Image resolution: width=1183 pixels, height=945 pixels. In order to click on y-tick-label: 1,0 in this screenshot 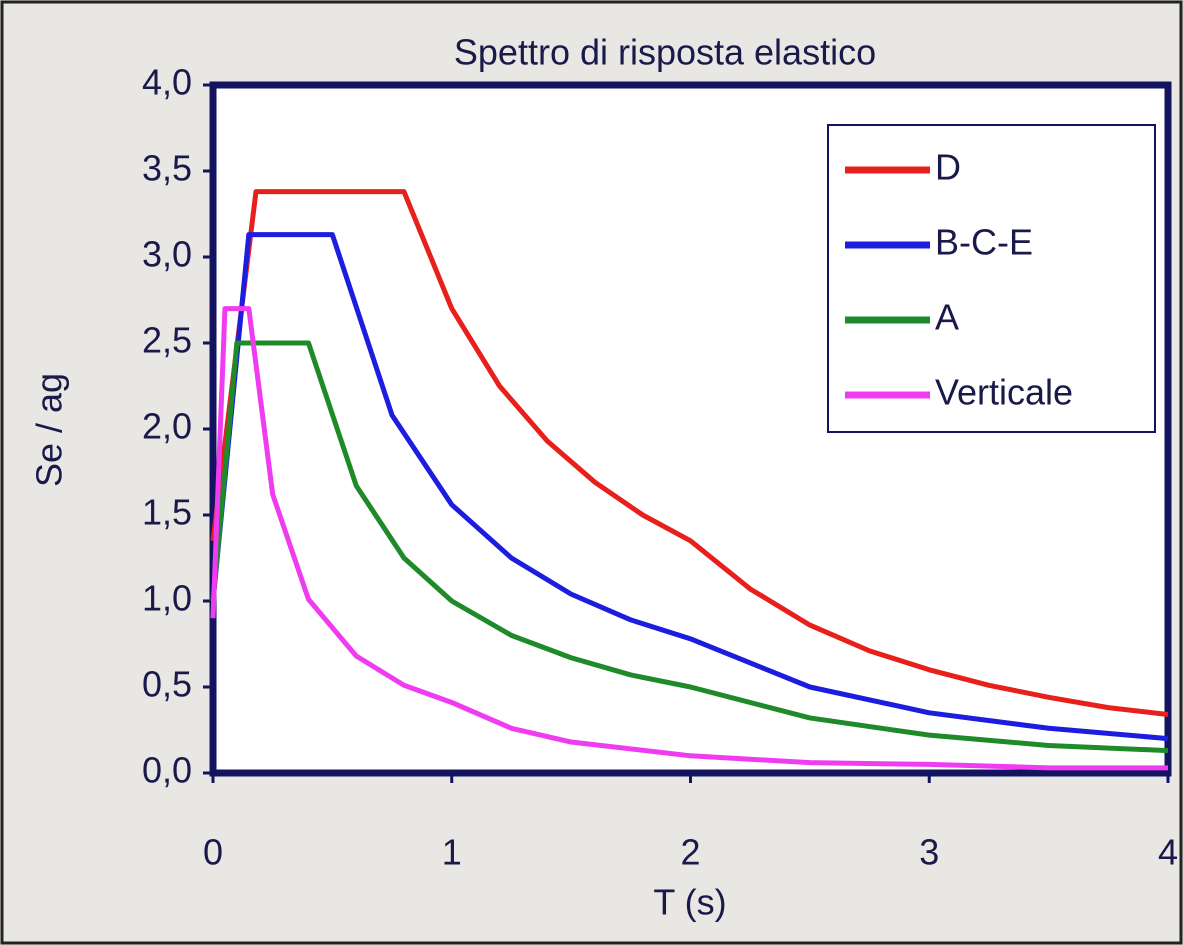, I will do `click(167, 598)`.